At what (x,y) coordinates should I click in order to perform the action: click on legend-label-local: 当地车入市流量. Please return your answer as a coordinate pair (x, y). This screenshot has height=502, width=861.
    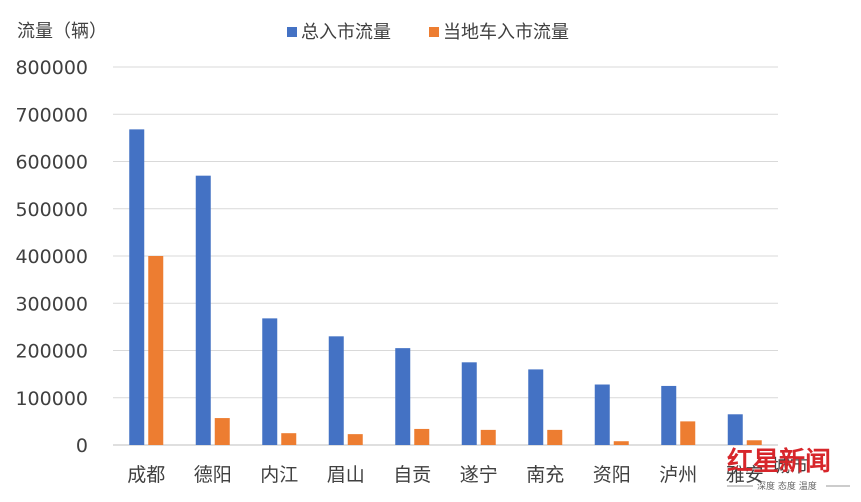
    Looking at the image, I should click on (506, 32).